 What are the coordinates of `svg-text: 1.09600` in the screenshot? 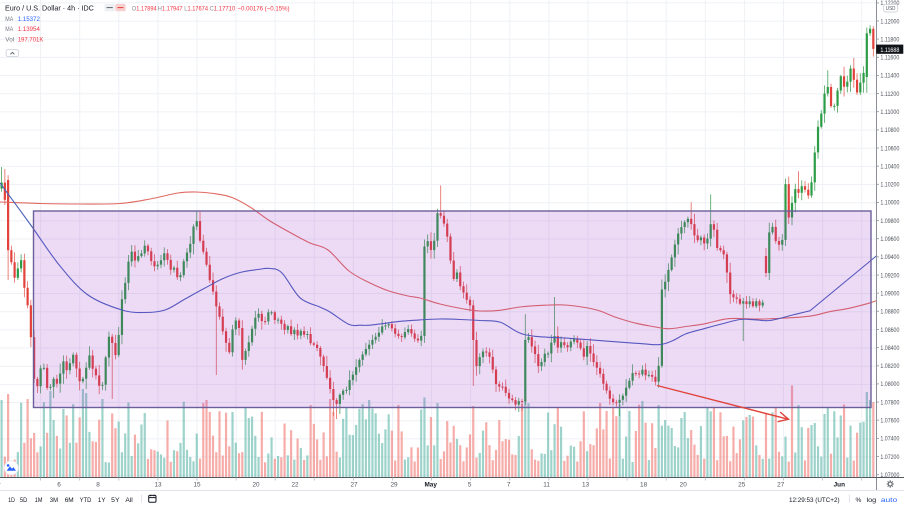 It's located at (889, 239).